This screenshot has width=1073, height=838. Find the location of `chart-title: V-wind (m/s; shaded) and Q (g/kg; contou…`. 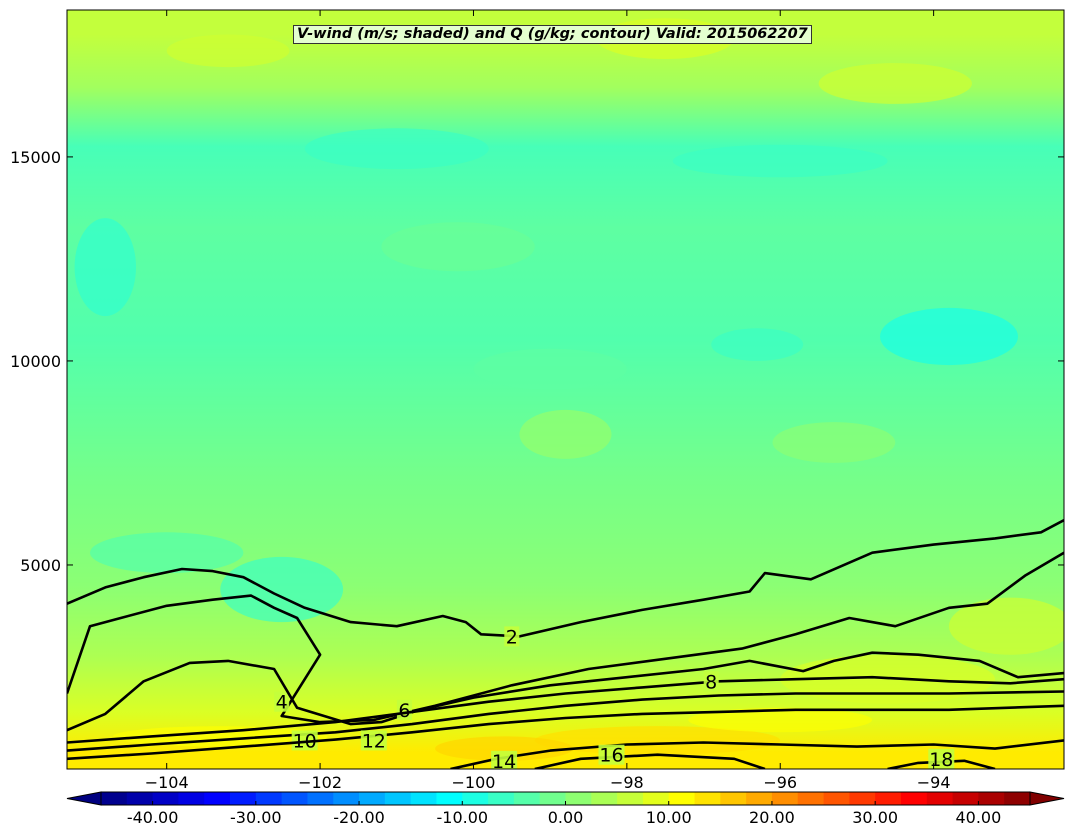

chart-title: V-wind (m/s; shaded) and Q (g/kg; contou… is located at coordinates (552, 34).